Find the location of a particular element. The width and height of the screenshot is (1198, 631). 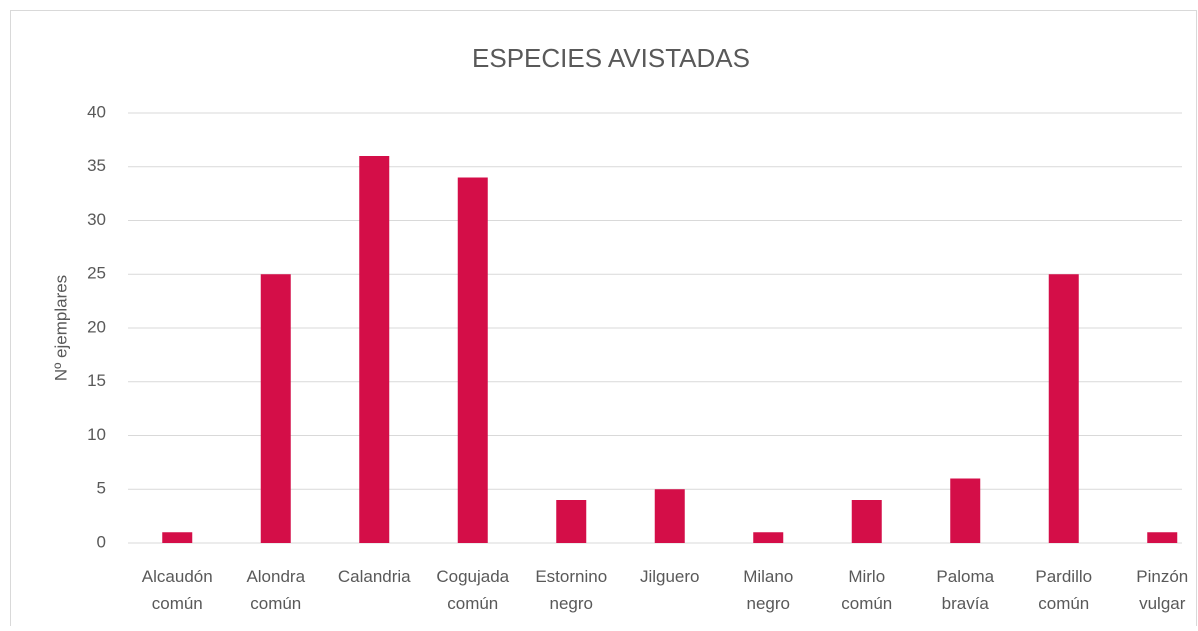

chart-title: ESPECIES AVISTADAS is located at coordinates (611, 58).